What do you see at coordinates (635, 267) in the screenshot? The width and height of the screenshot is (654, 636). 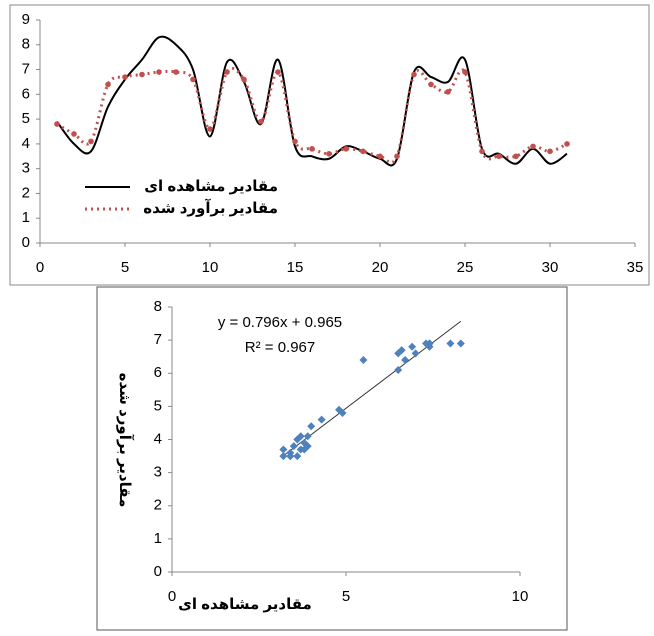 I see `x-tick-label: 35` at bounding box center [635, 267].